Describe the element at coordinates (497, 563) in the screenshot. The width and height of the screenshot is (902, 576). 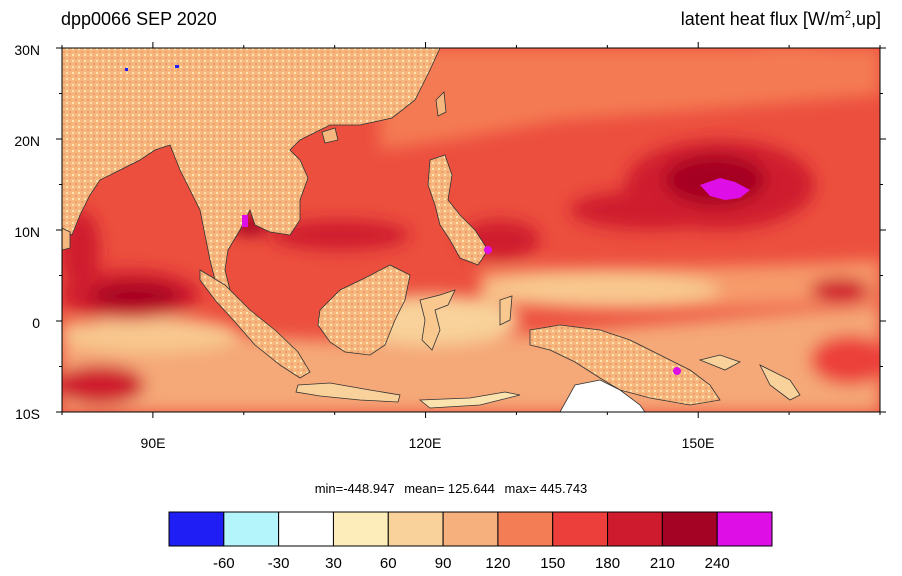
I see `colorbar-tick-label: 120` at that location.